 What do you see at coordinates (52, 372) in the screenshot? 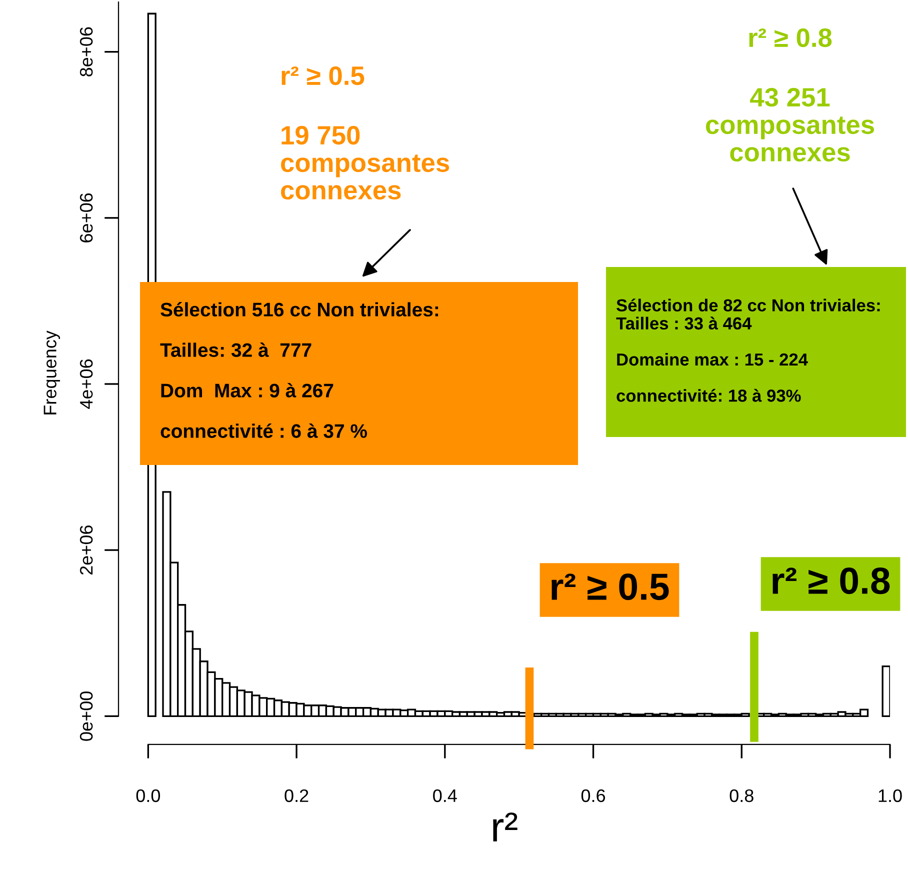
I see `y-axis-title: Frequency` at bounding box center [52, 372].